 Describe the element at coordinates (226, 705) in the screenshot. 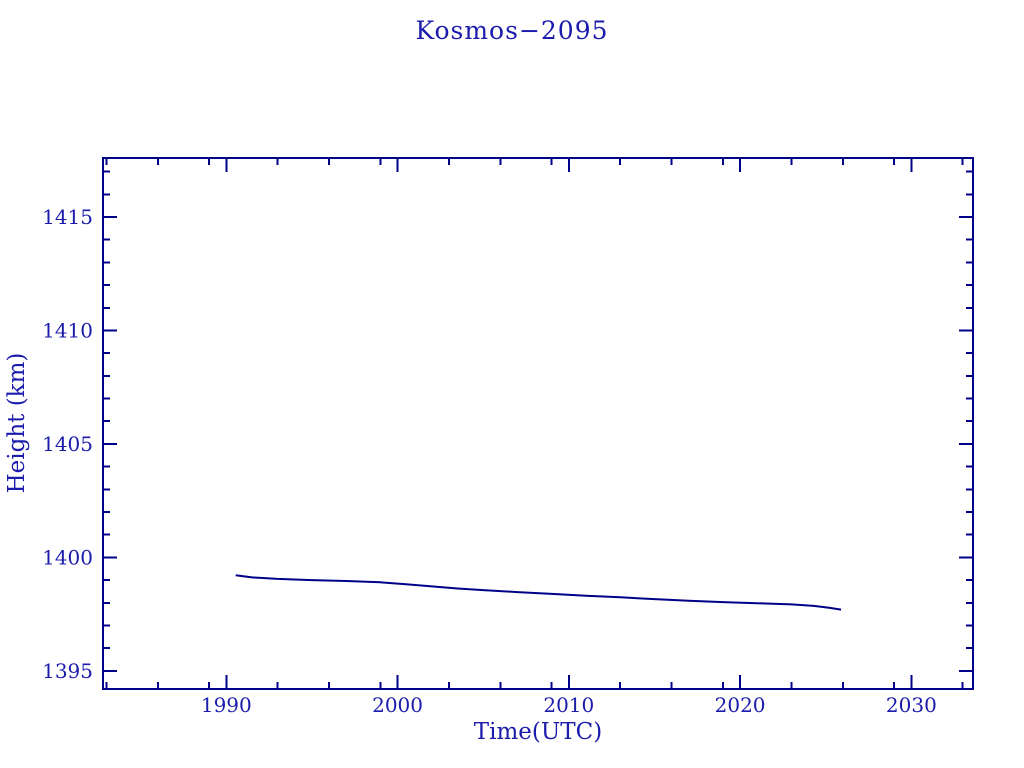

I see `x-tick-label: 1990` at that location.